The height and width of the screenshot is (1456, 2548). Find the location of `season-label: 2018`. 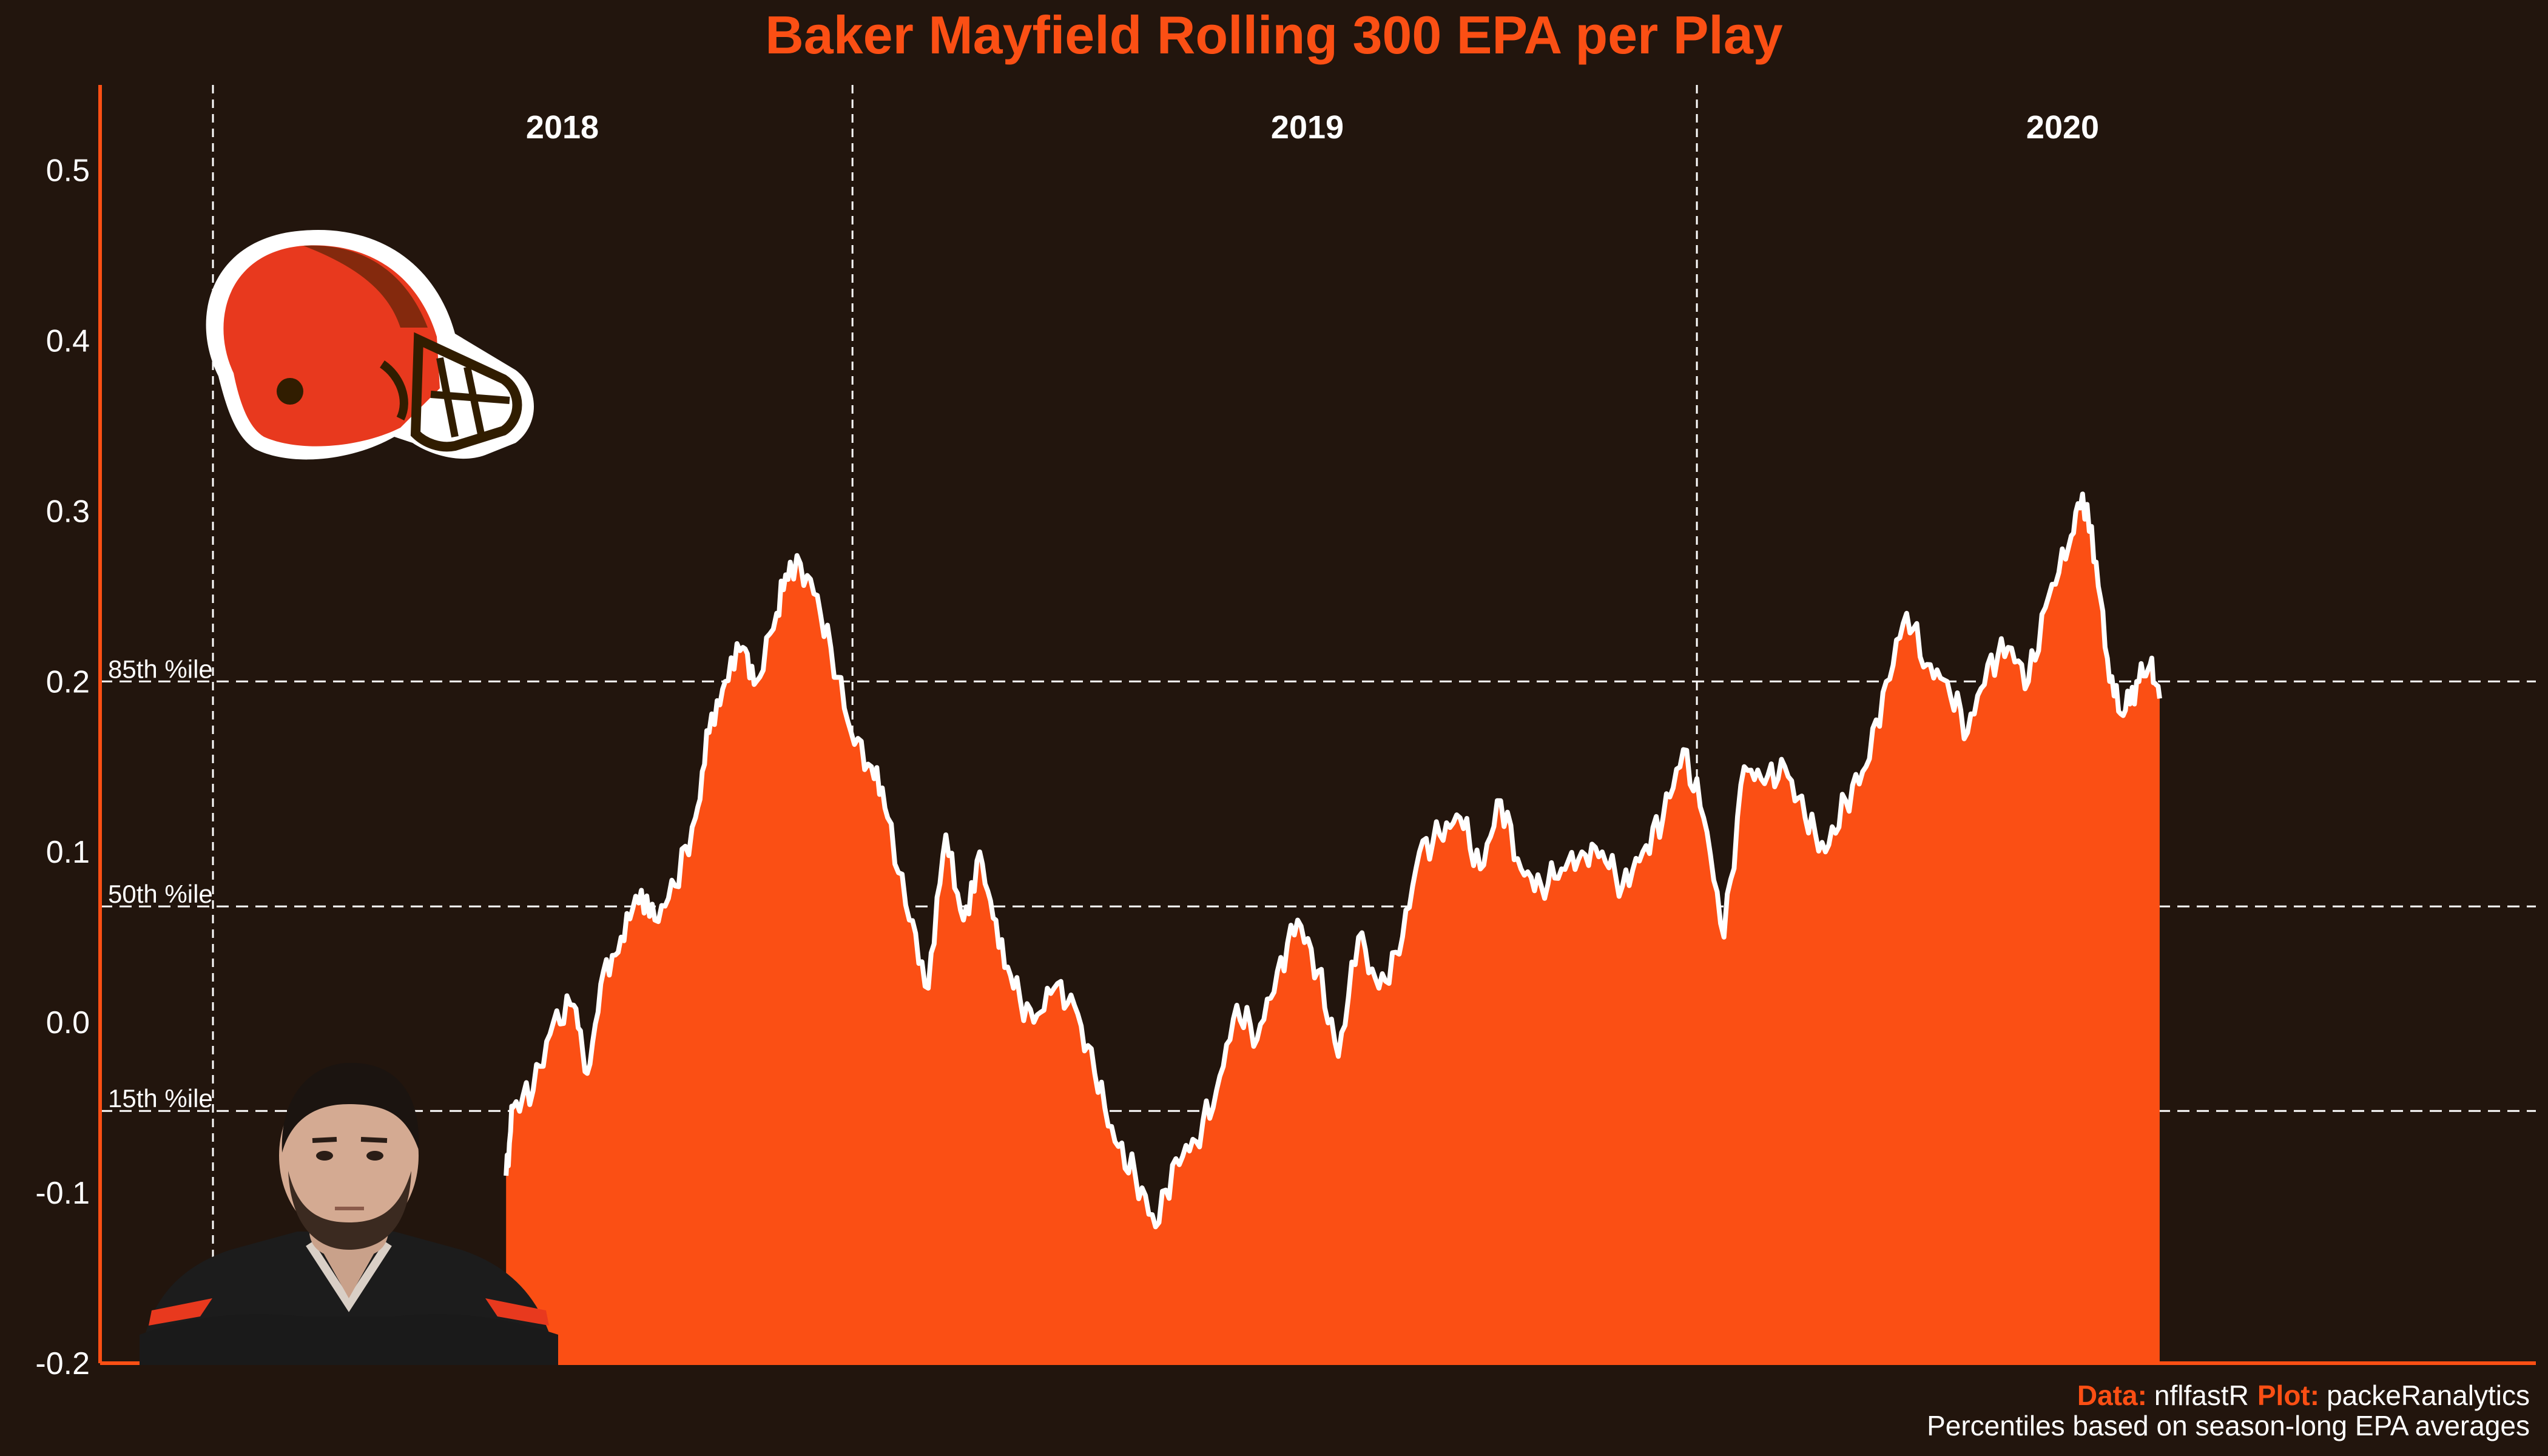

season-label: 2018 is located at coordinates (562, 127).